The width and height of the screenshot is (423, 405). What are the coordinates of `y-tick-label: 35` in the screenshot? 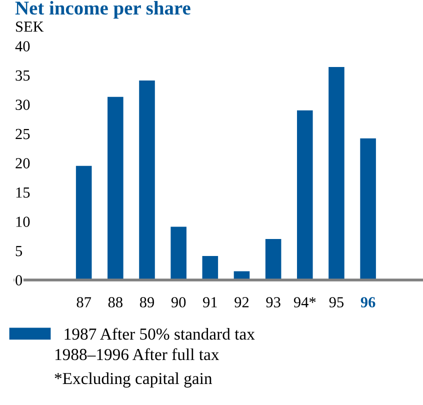 It's located at (23, 75).